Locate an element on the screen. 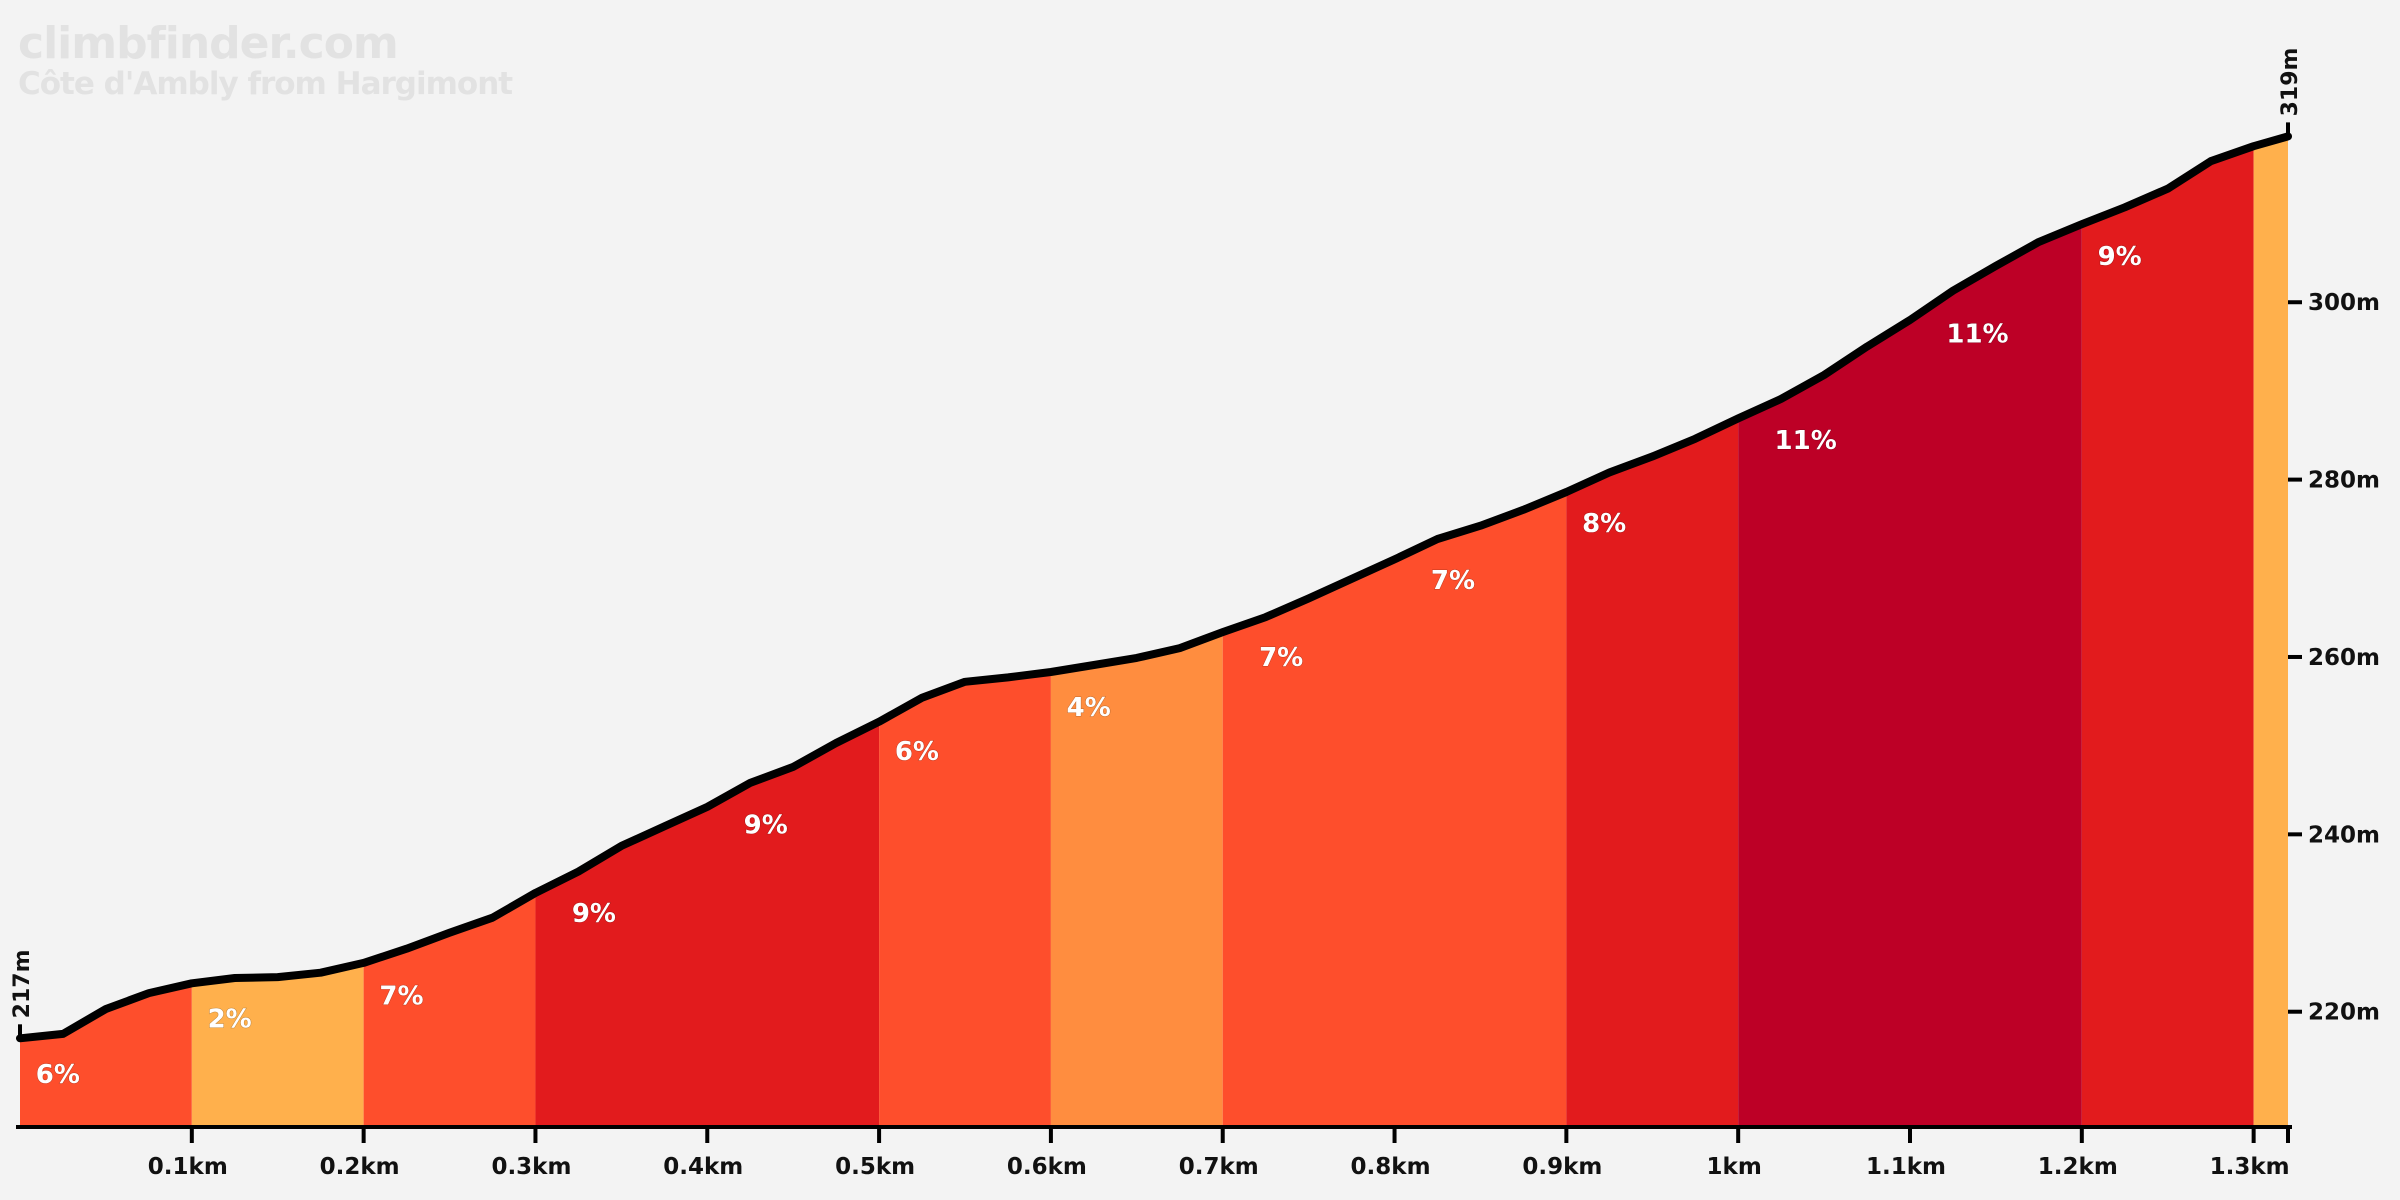 The width and height of the screenshot is (2400, 1200). x-tick-label: 1.3km is located at coordinates (2250, 1167).